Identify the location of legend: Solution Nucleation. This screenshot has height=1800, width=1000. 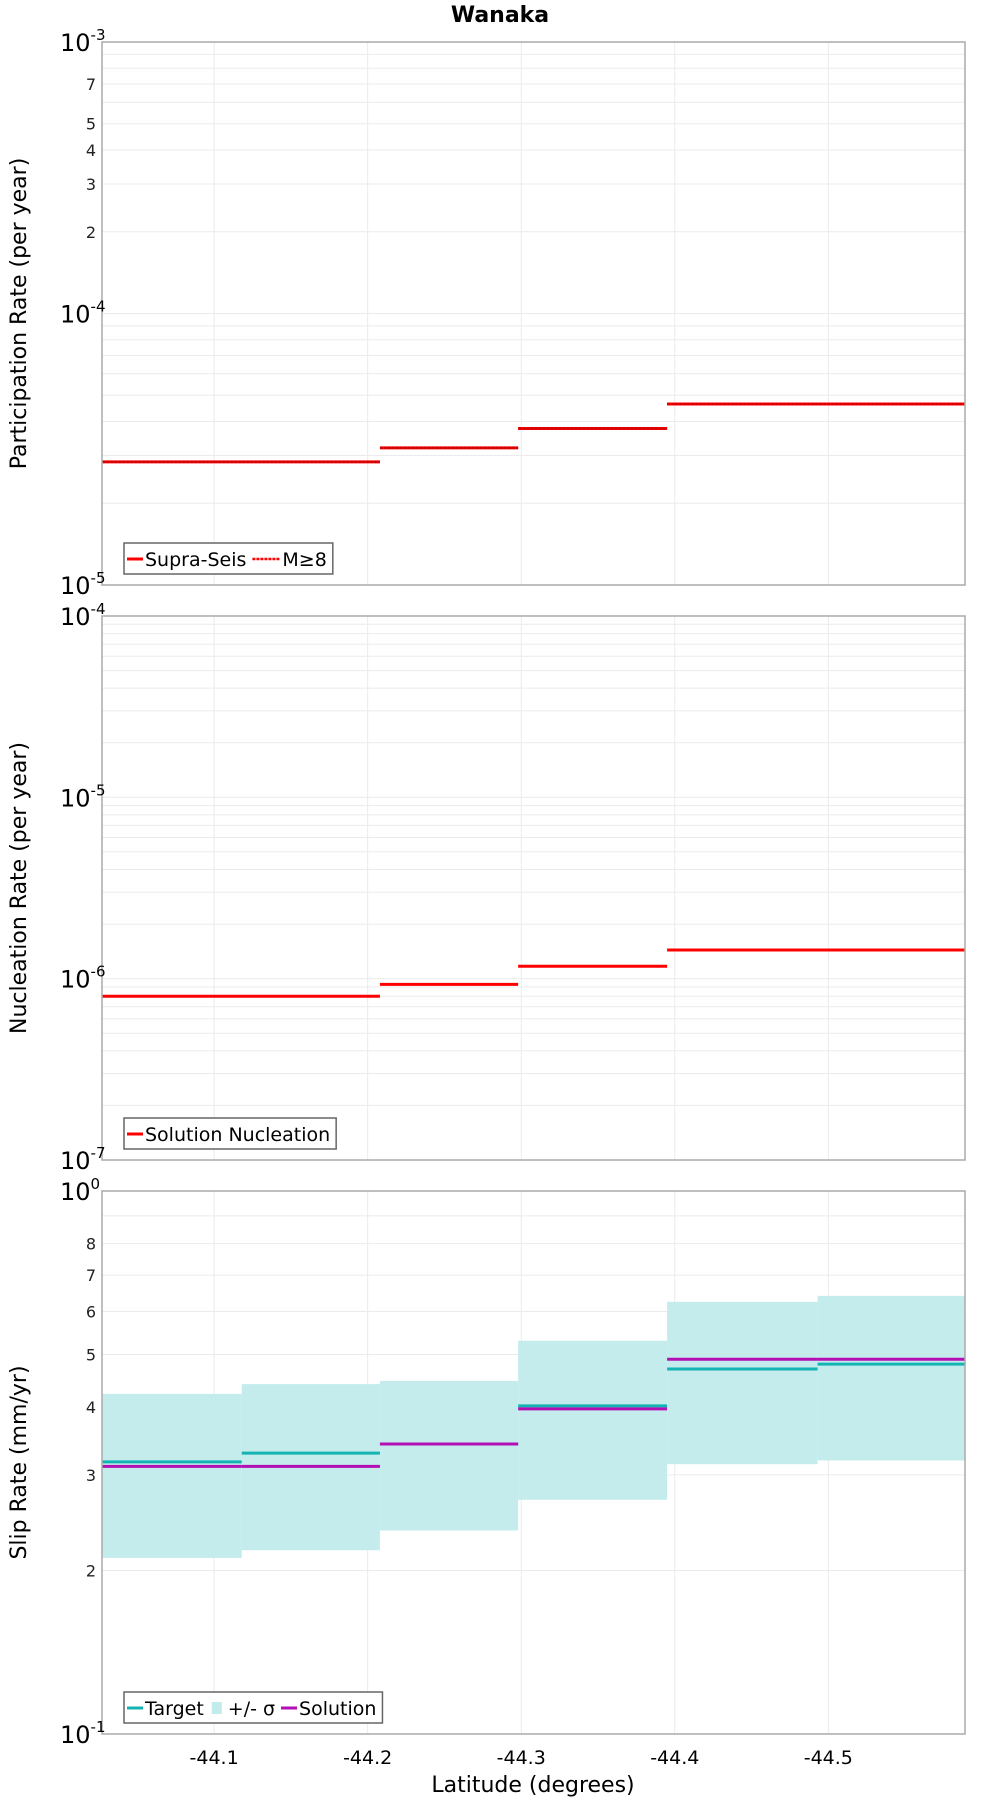
(230, 1133).